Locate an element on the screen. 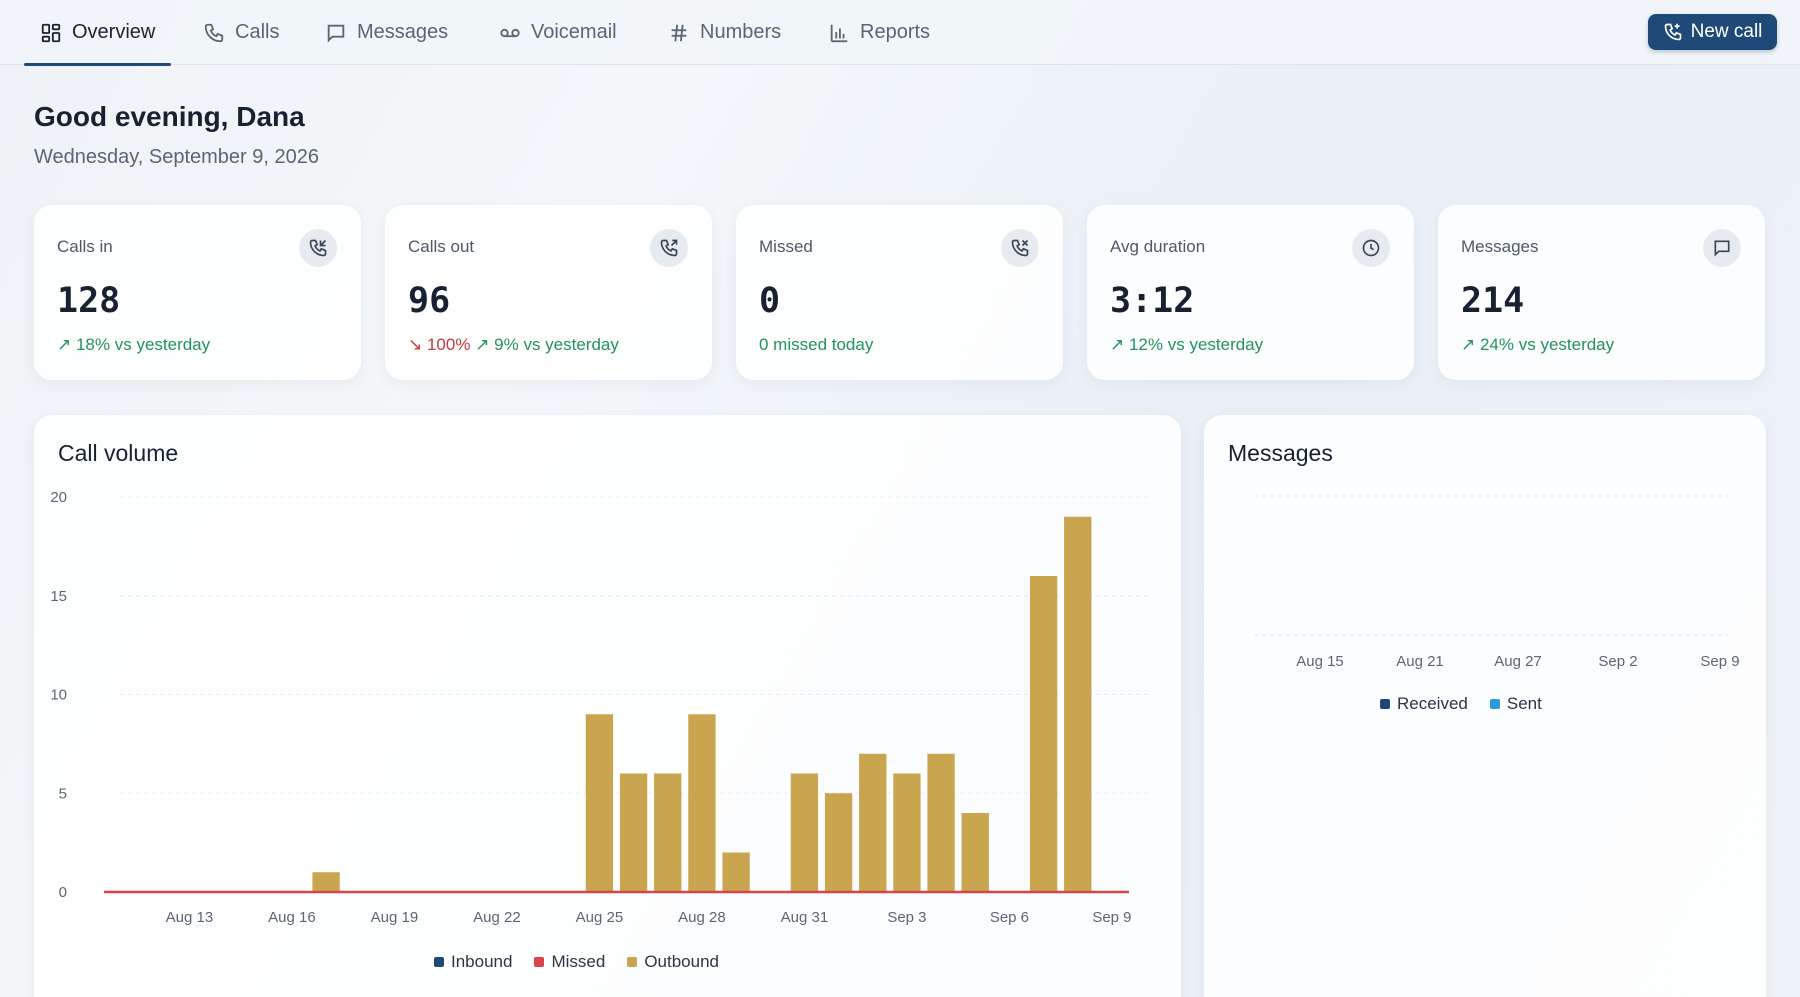 The height and width of the screenshot is (997, 1800). legend-label: Missed is located at coordinates (578, 961).